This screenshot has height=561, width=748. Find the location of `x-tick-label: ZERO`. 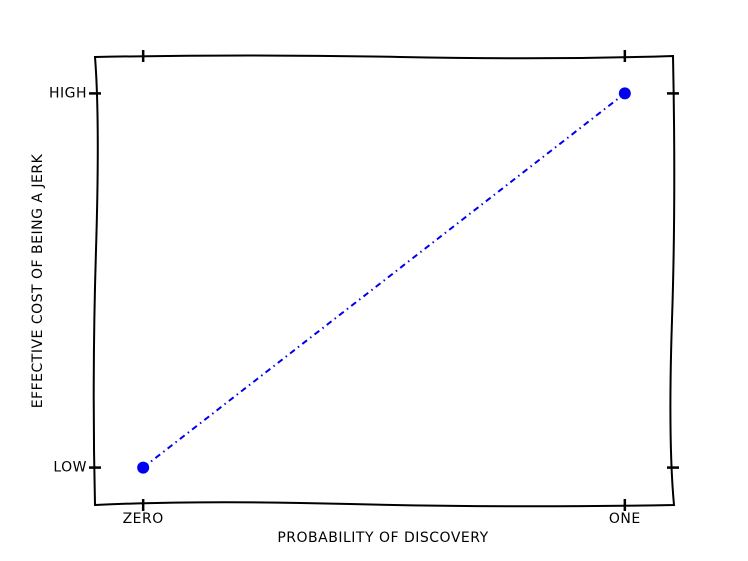

x-tick-label: ZERO is located at coordinates (143, 519).